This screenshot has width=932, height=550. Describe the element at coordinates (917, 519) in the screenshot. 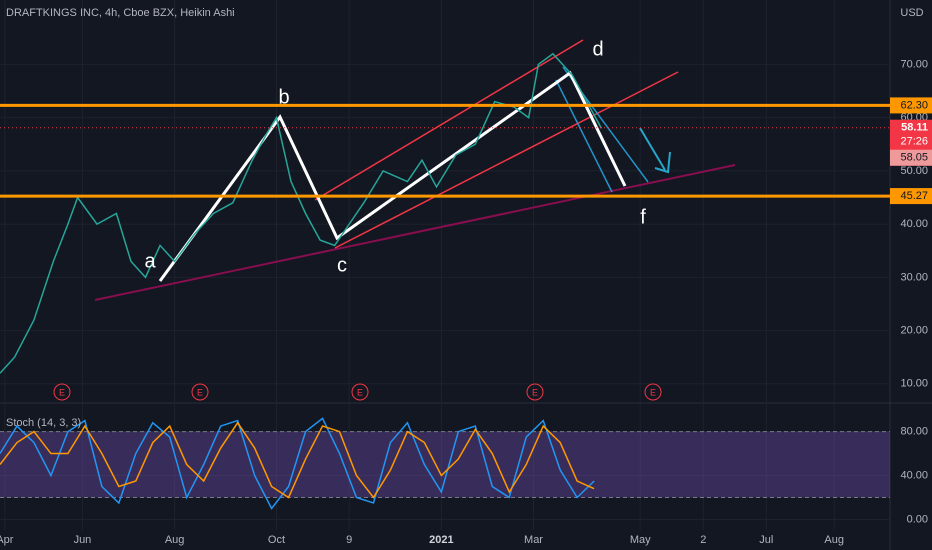

I see `y-tick-label: 0.00` at that location.